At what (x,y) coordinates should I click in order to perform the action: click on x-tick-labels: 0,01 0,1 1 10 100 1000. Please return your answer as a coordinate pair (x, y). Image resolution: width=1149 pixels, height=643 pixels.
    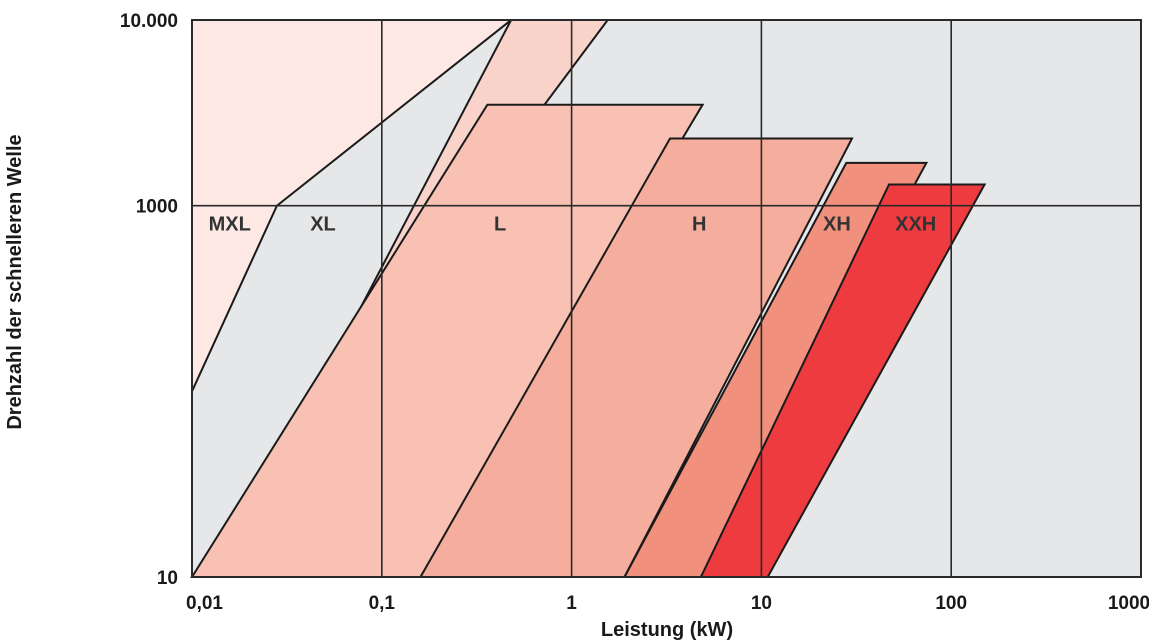
    Looking at the image, I should click on (667, 603).